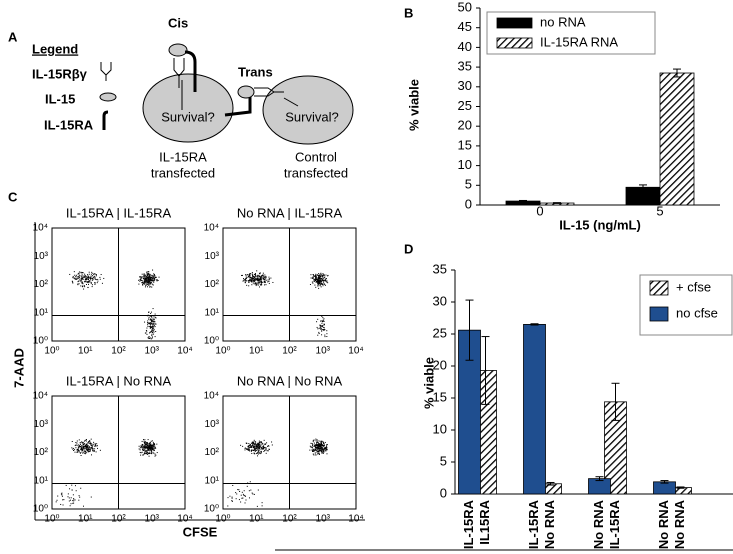 The image size is (733, 554). What do you see at coordinates (152, 519) in the screenshot?
I see `x-tick-label: 10³` at bounding box center [152, 519].